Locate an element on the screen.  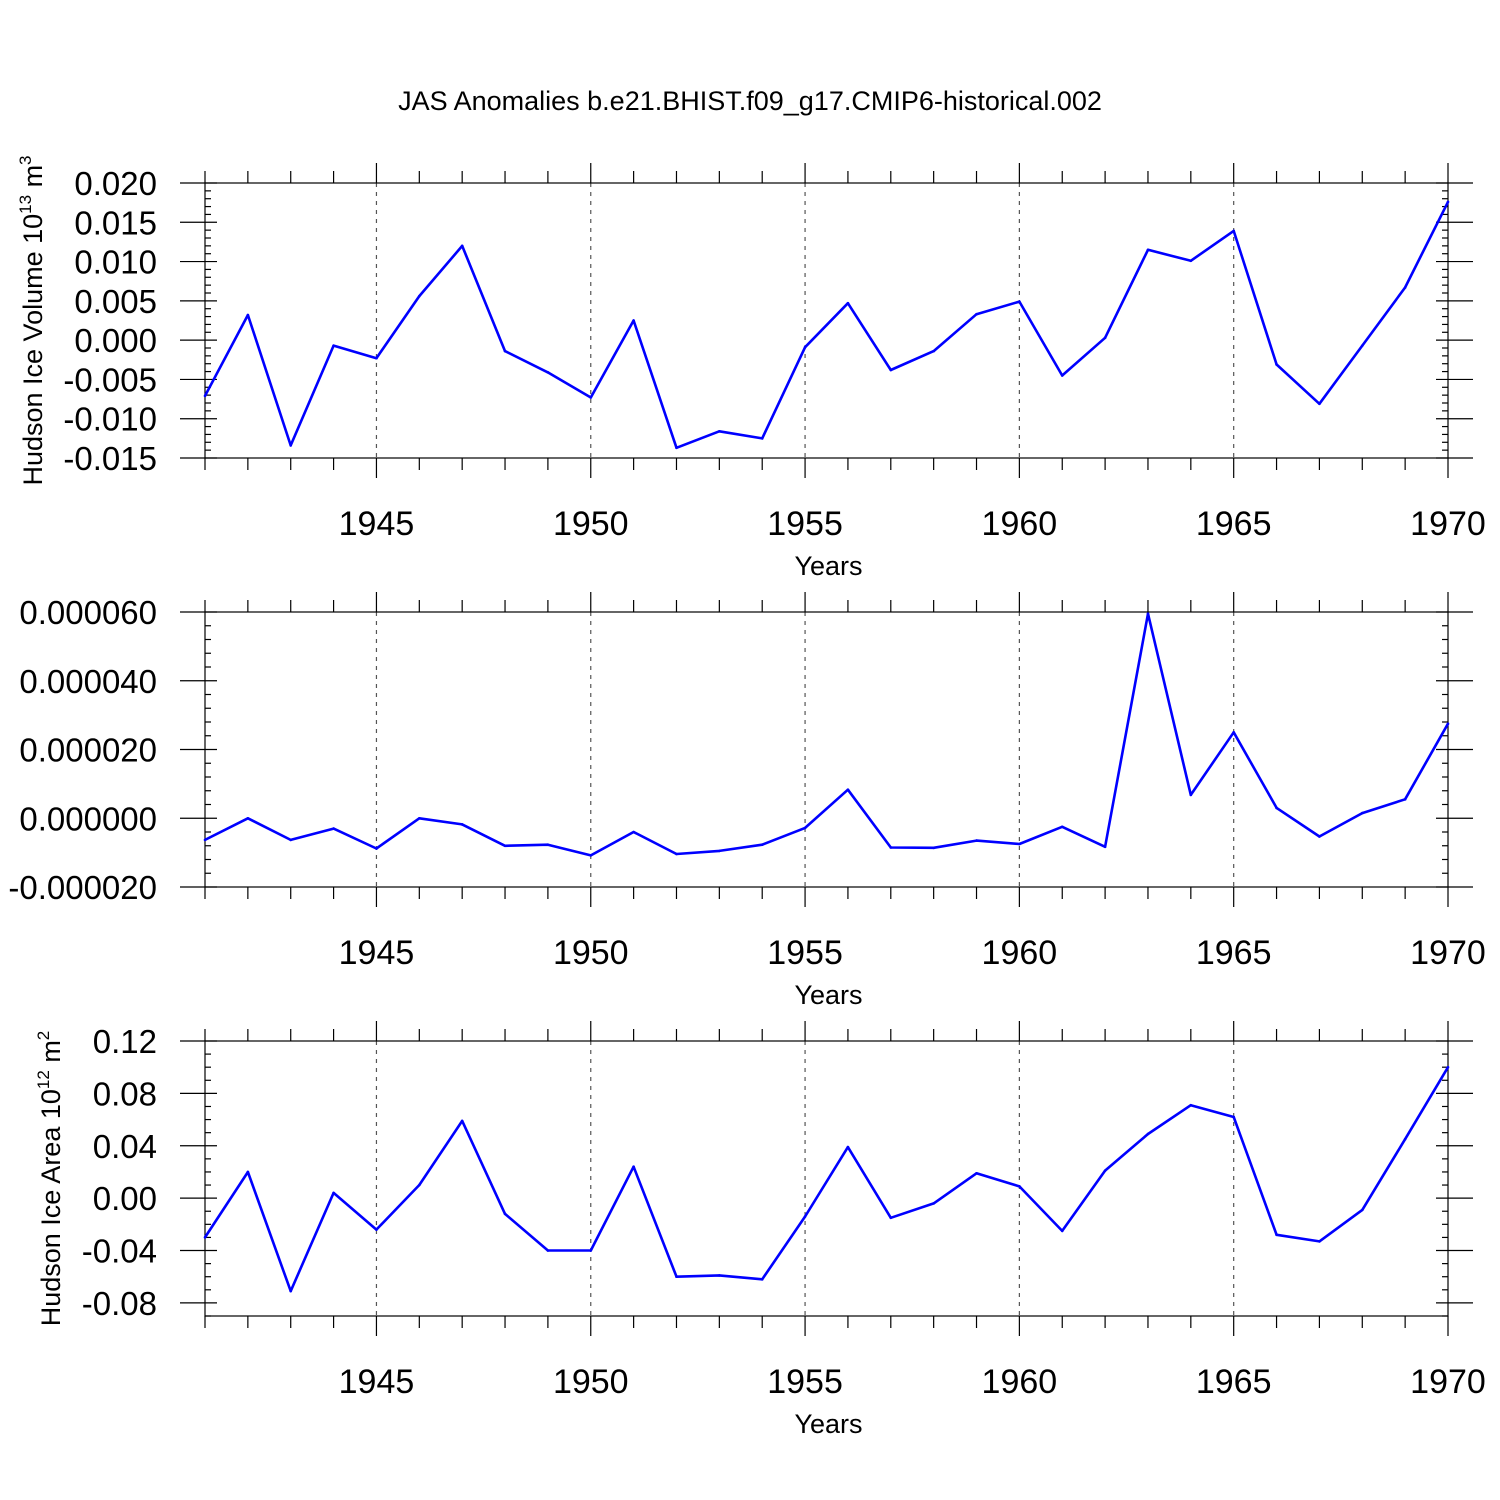
y-tick-label: 0.020 is located at coordinates (115, 183).